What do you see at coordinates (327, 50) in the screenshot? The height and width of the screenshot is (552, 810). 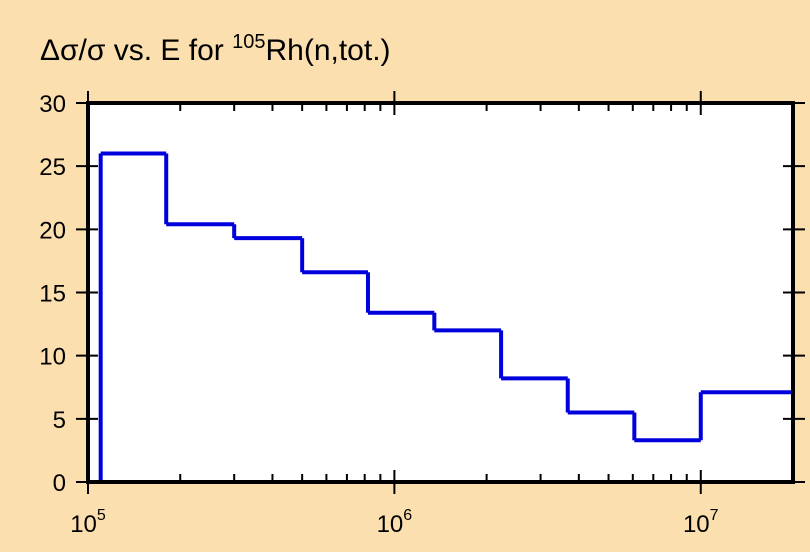 I see `chart-title-suffix: Rh(n,tot.)` at bounding box center [327, 50].